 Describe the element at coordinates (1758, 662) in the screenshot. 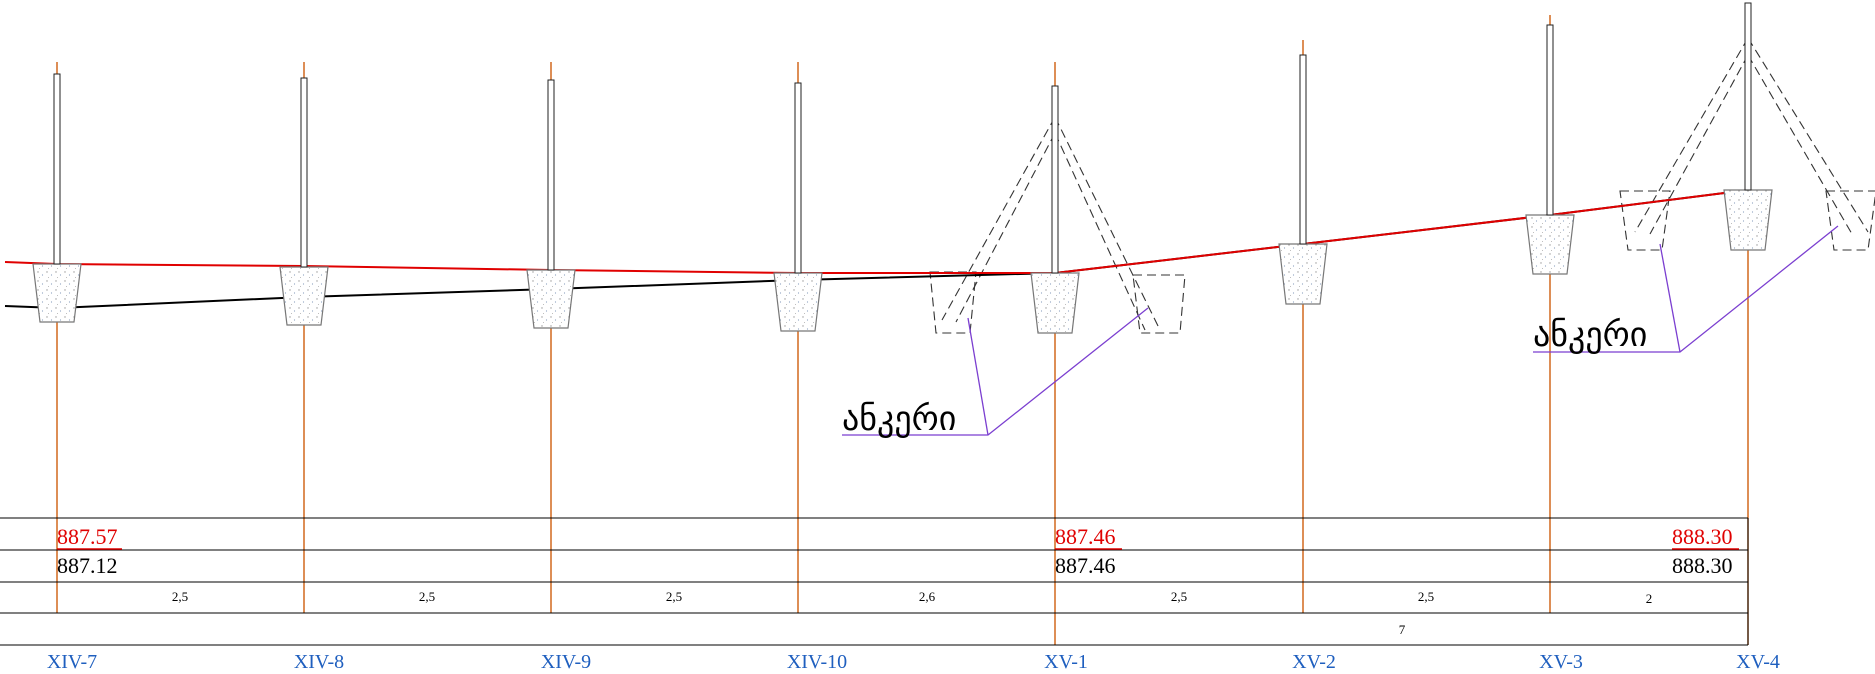

I see `station-label-xv-4: XV-4` at that location.